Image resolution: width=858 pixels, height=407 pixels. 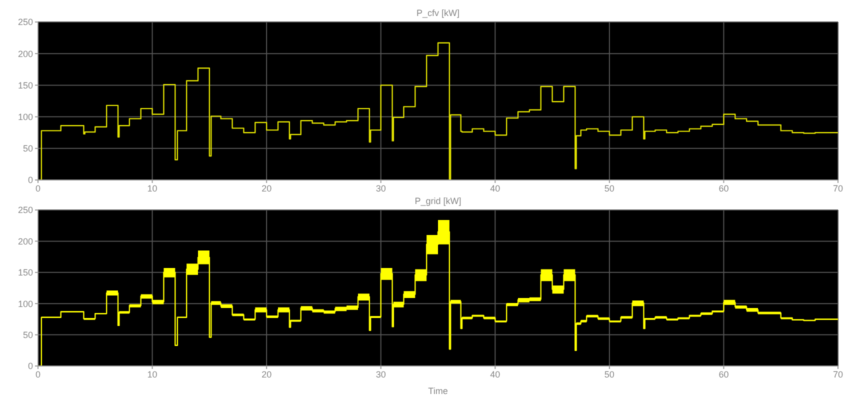 What do you see at coordinates (438, 391) in the screenshot?
I see `x-axis-title: Time` at bounding box center [438, 391].